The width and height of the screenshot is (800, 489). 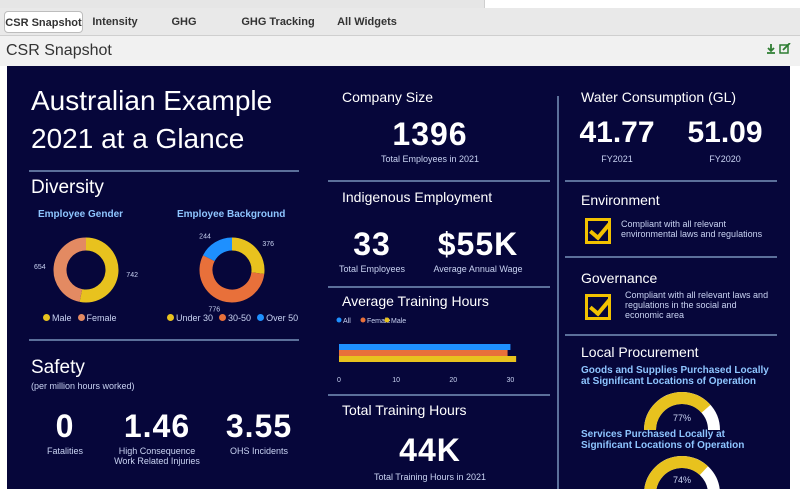 I want to click on legend-label-over50: Over 50, so click(x=282, y=318).